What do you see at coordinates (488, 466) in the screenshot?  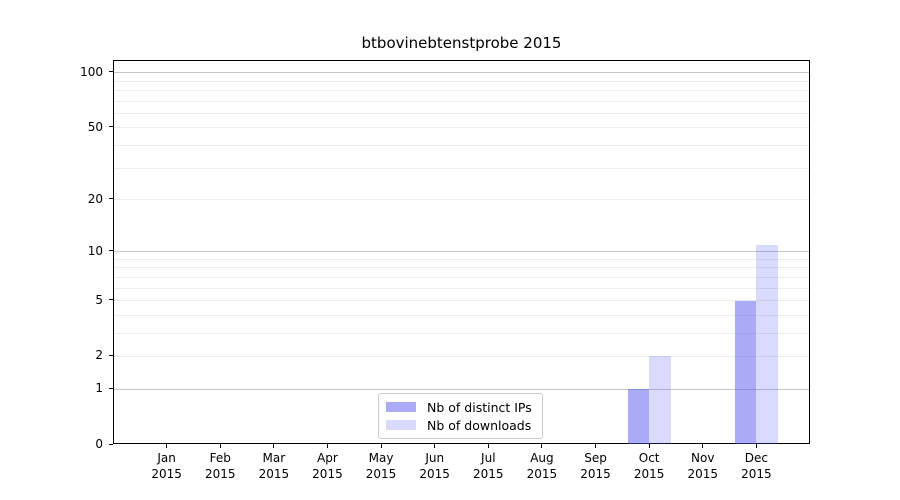 I see `x-tick-label: Jul 2015` at bounding box center [488, 466].